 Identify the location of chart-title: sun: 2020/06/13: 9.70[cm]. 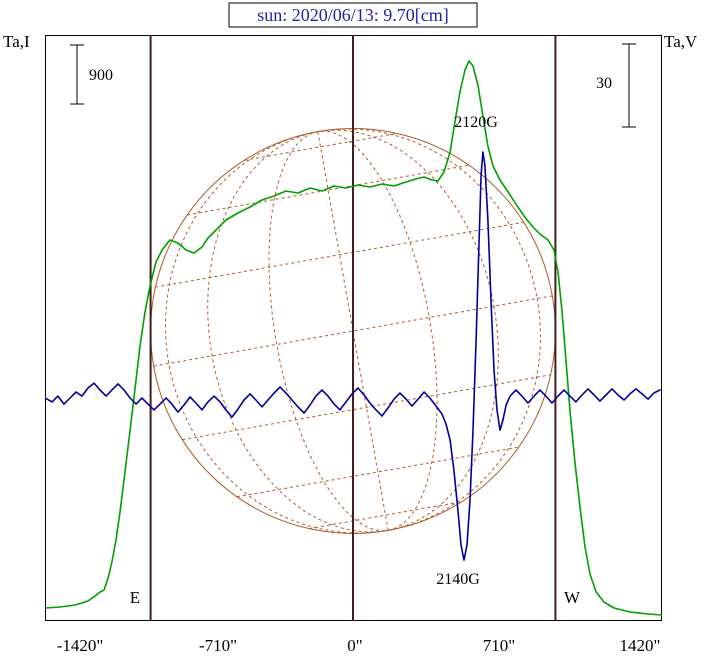
(353, 15).